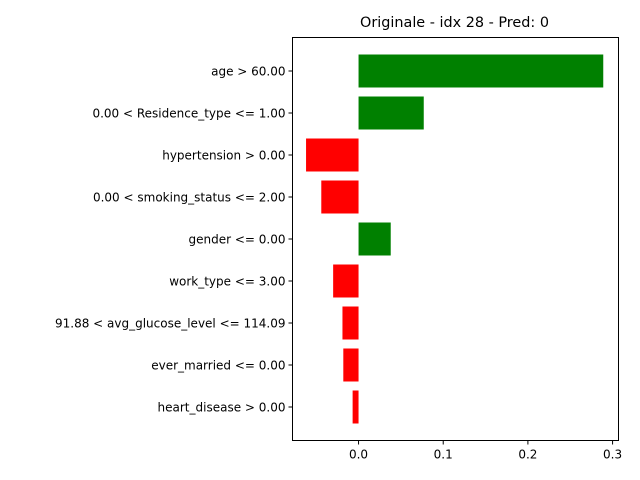 The height and width of the screenshot is (480, 640). What do you see at coordinates (218, 366) in the screenshot?
I see `y-tick-label: ever_married <= 0.00` at bounding box center [218, 366].